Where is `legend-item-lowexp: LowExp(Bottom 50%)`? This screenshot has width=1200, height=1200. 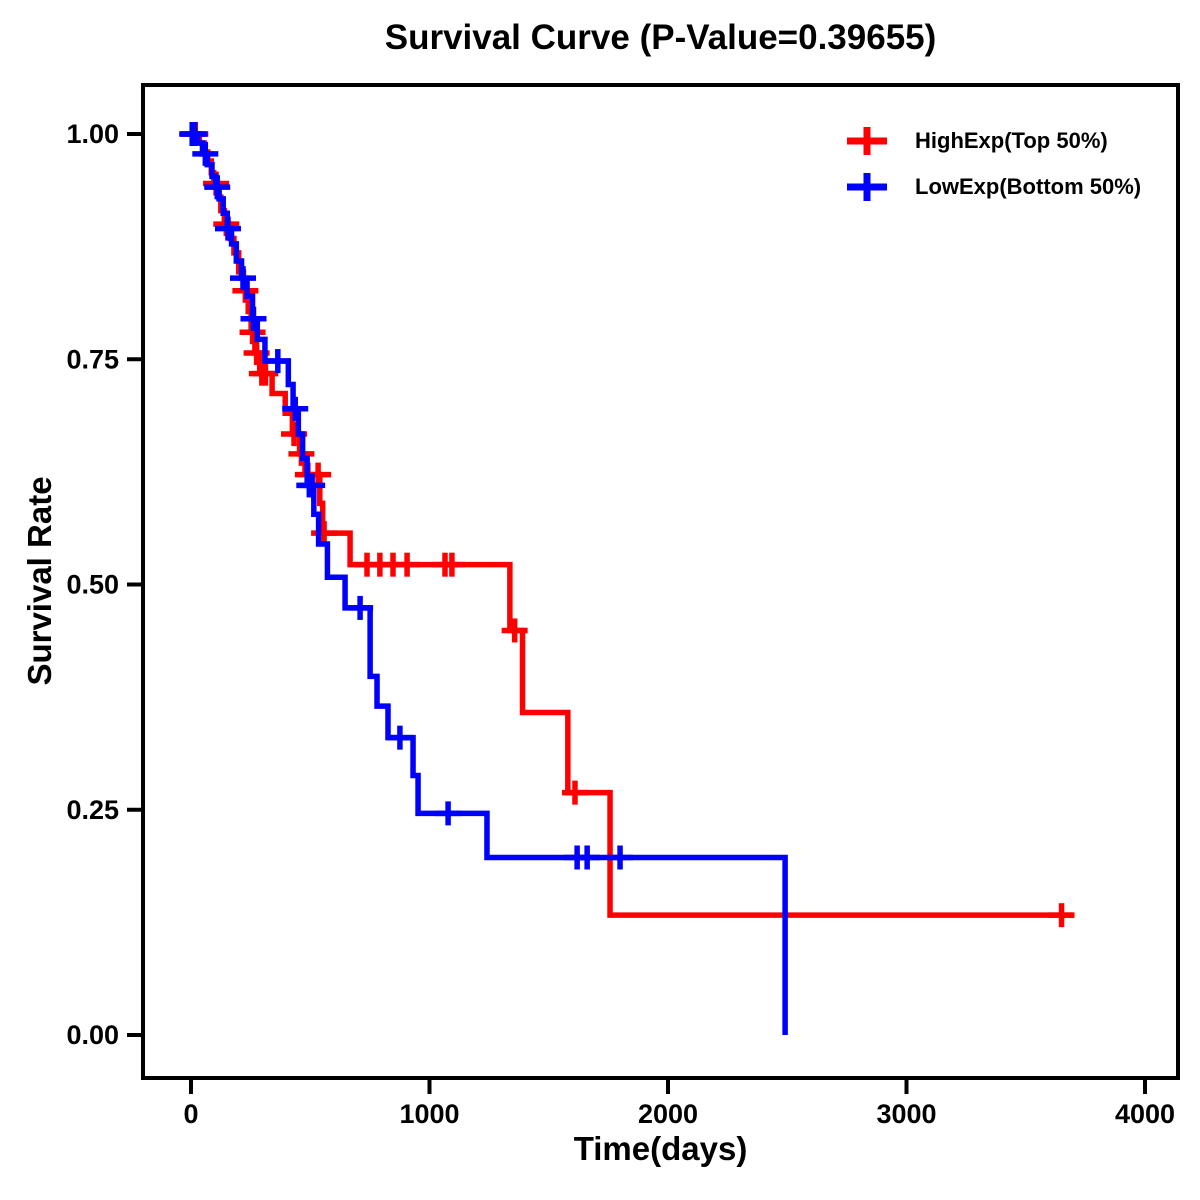
legend-item-lowexp: LowExp(Bottom 50%) is located at coordinates (993, 187).